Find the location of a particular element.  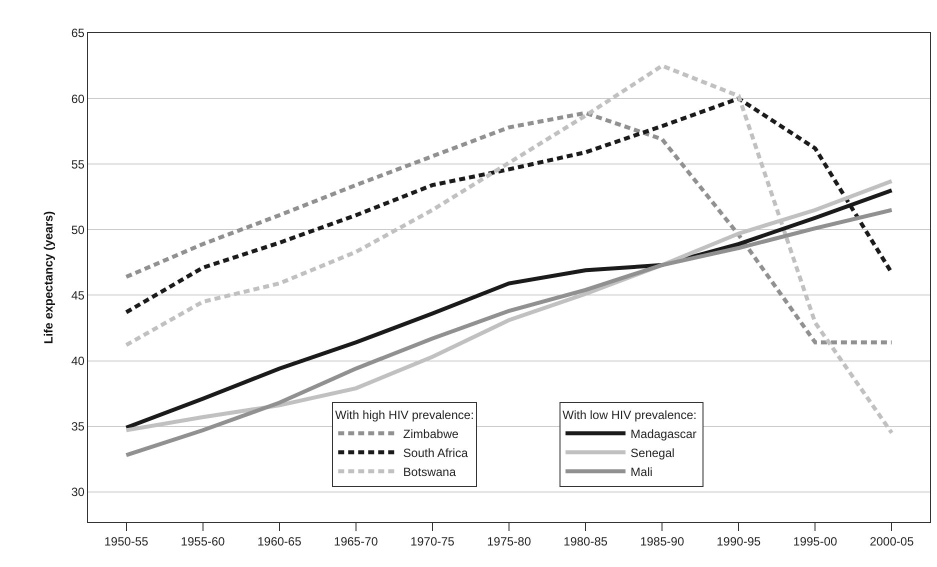

legend-label: Madagascar is located at coordinates (663, 433).